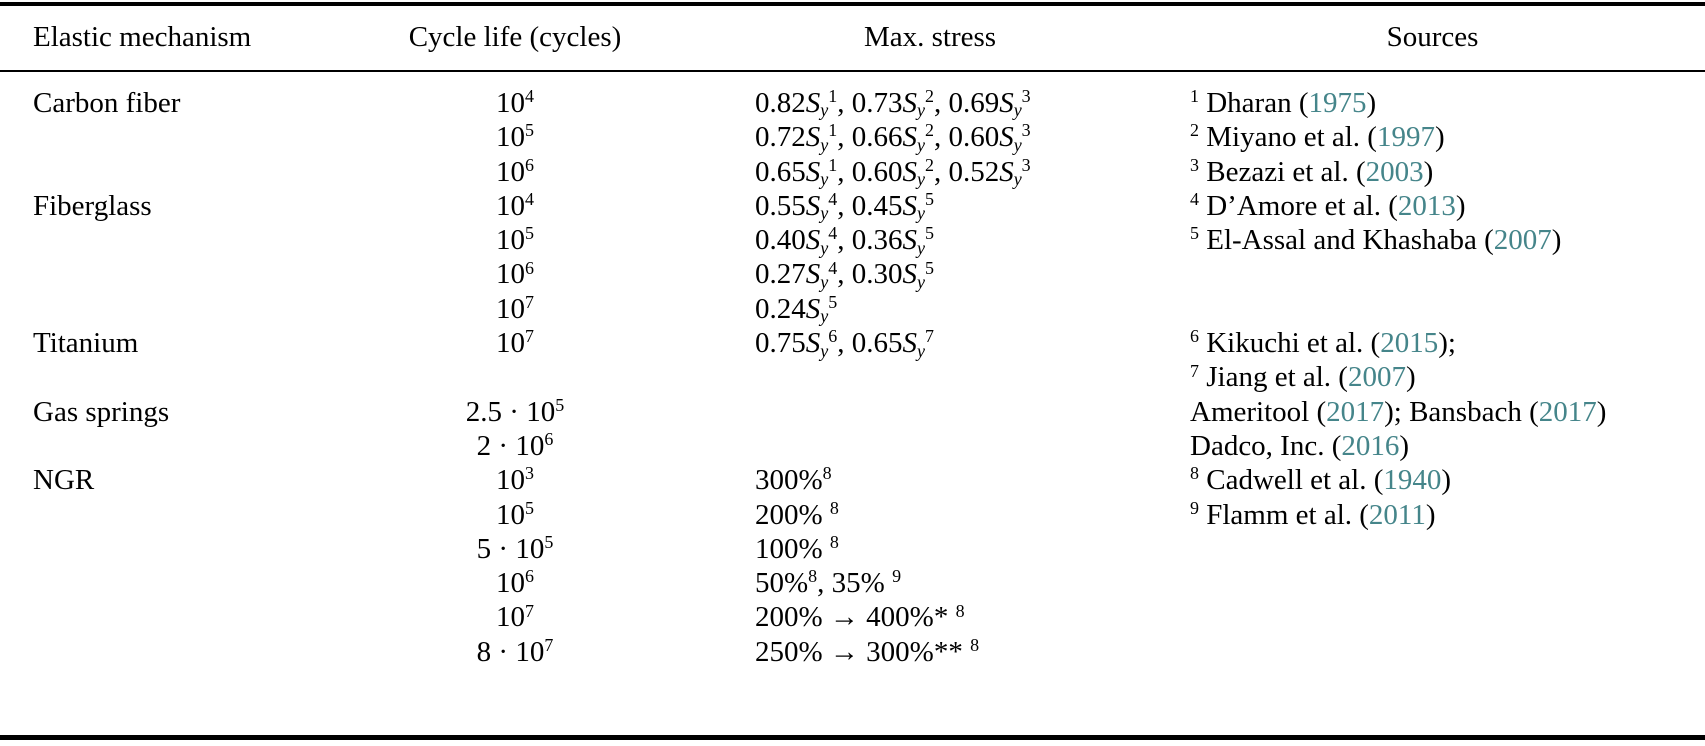  Describe the element at coordinates (515, 411) in the screenshot. I see `cell-cycle-life: 2.5 · 10⁵` at that location.